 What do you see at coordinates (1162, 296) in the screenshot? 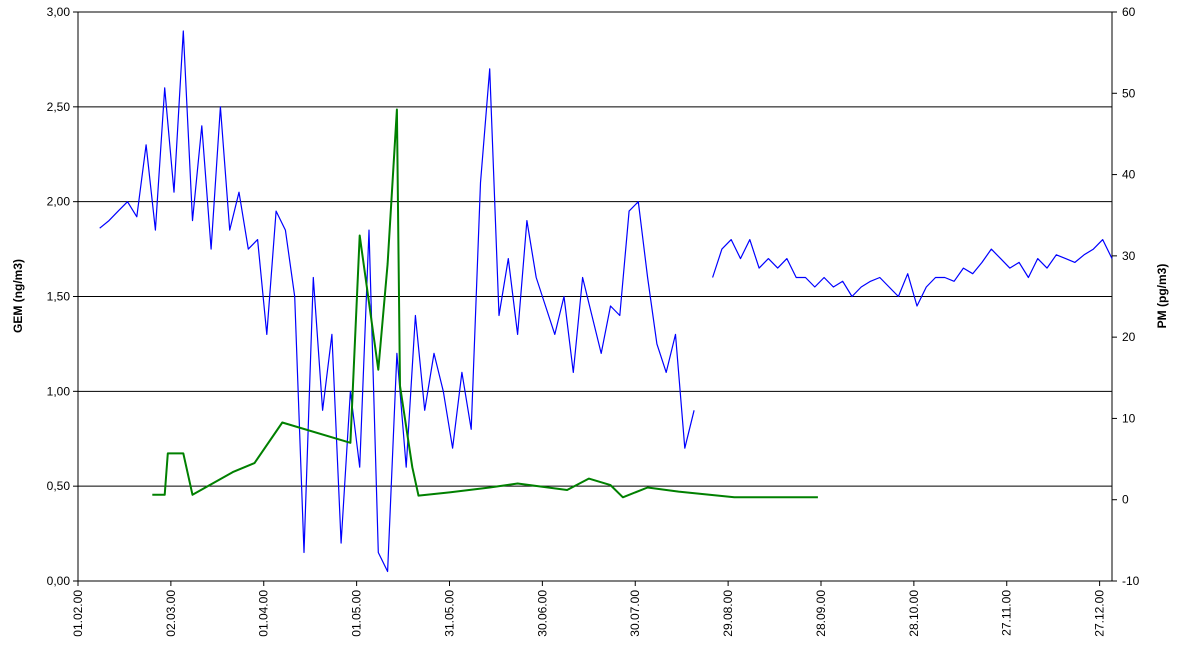
I see `y2-axis-title: PM (pg/m3)` at bounding box center [1162, 296].